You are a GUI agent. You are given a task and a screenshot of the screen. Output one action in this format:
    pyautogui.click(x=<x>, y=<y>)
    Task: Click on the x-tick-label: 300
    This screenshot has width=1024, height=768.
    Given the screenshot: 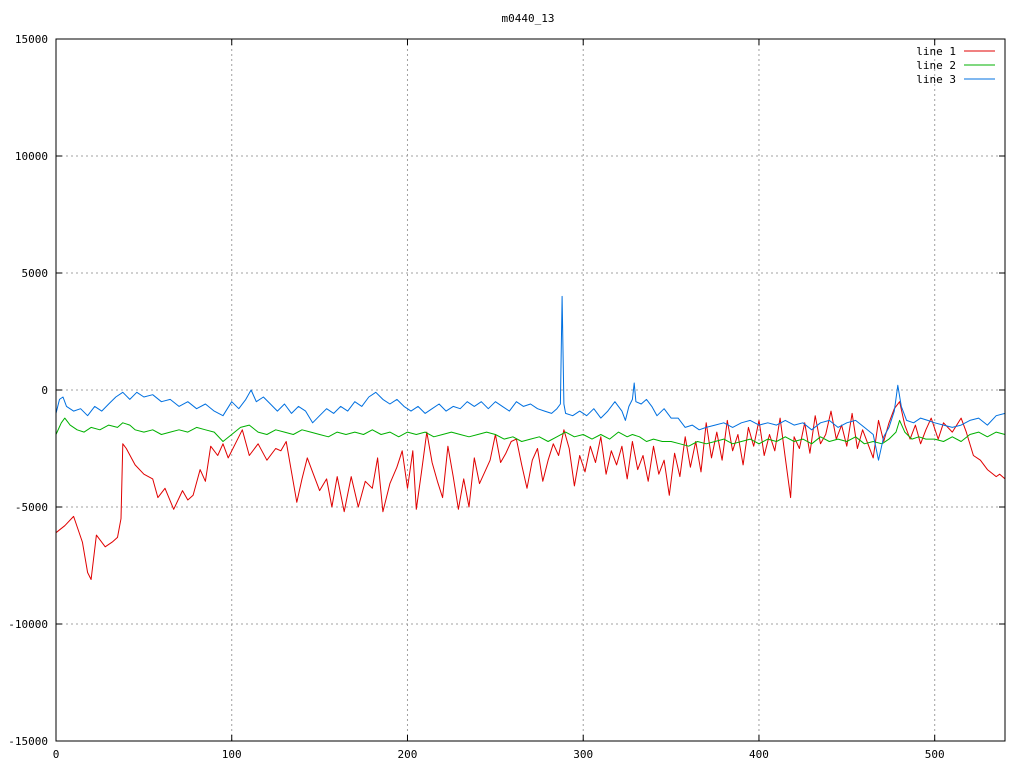 What is the action you would take?
    pyautogui.click(x=583, y=754)
    